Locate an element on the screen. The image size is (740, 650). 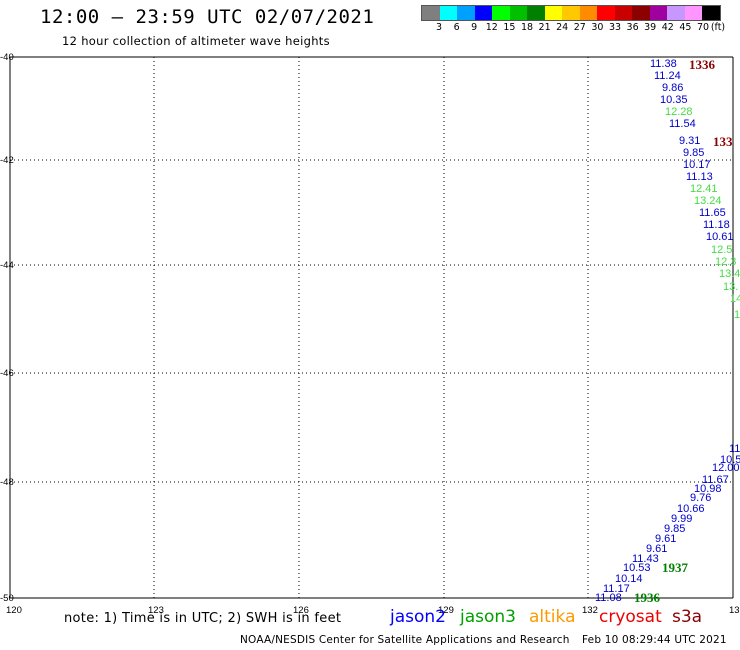
legend-item-jason3: jason3 is located at coordinates (488, 617).